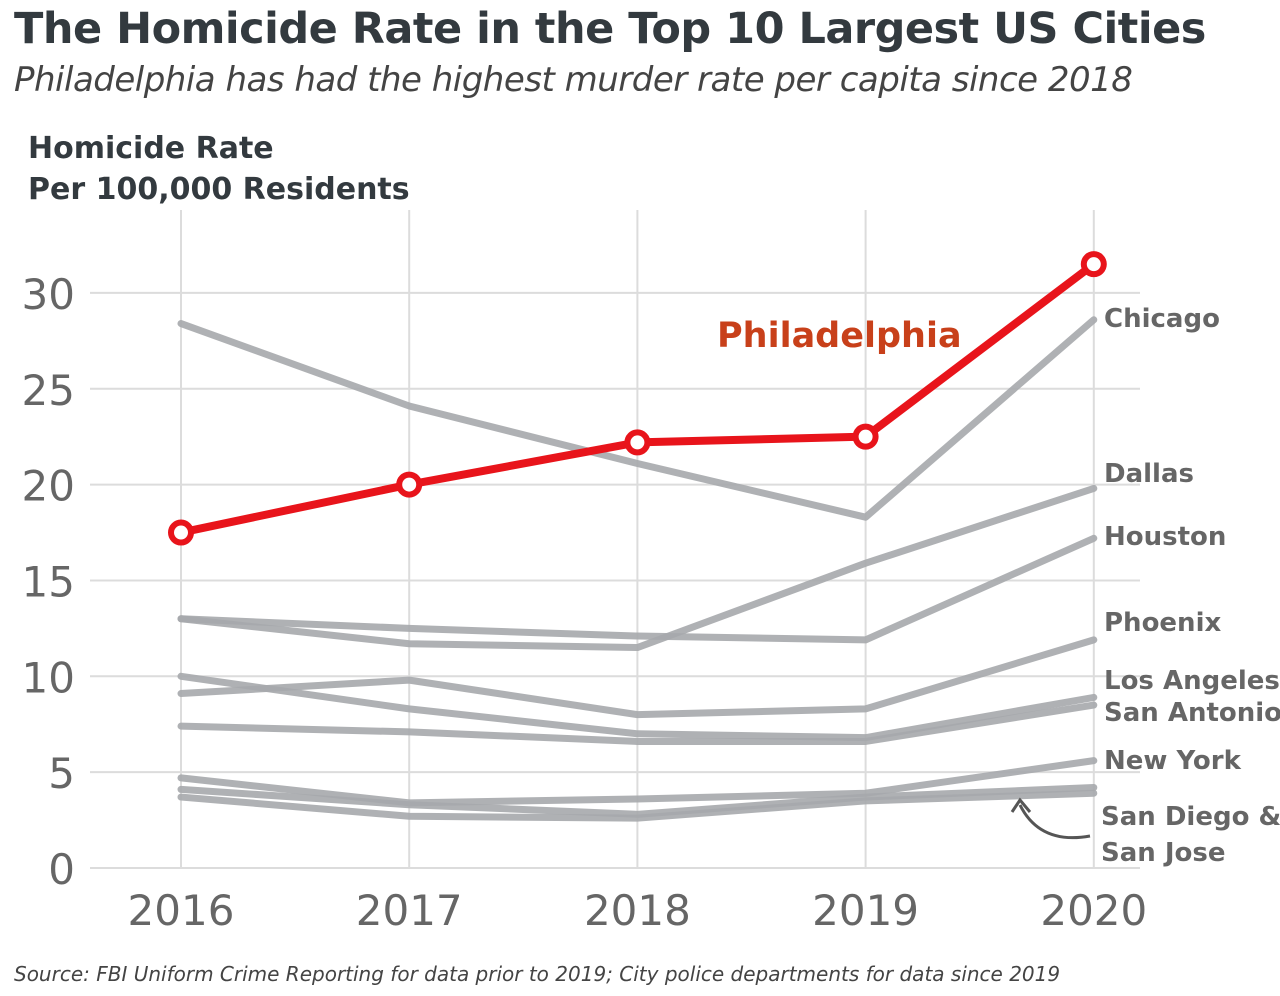  I want to click on series-line-san-diego, so click(637, 800).